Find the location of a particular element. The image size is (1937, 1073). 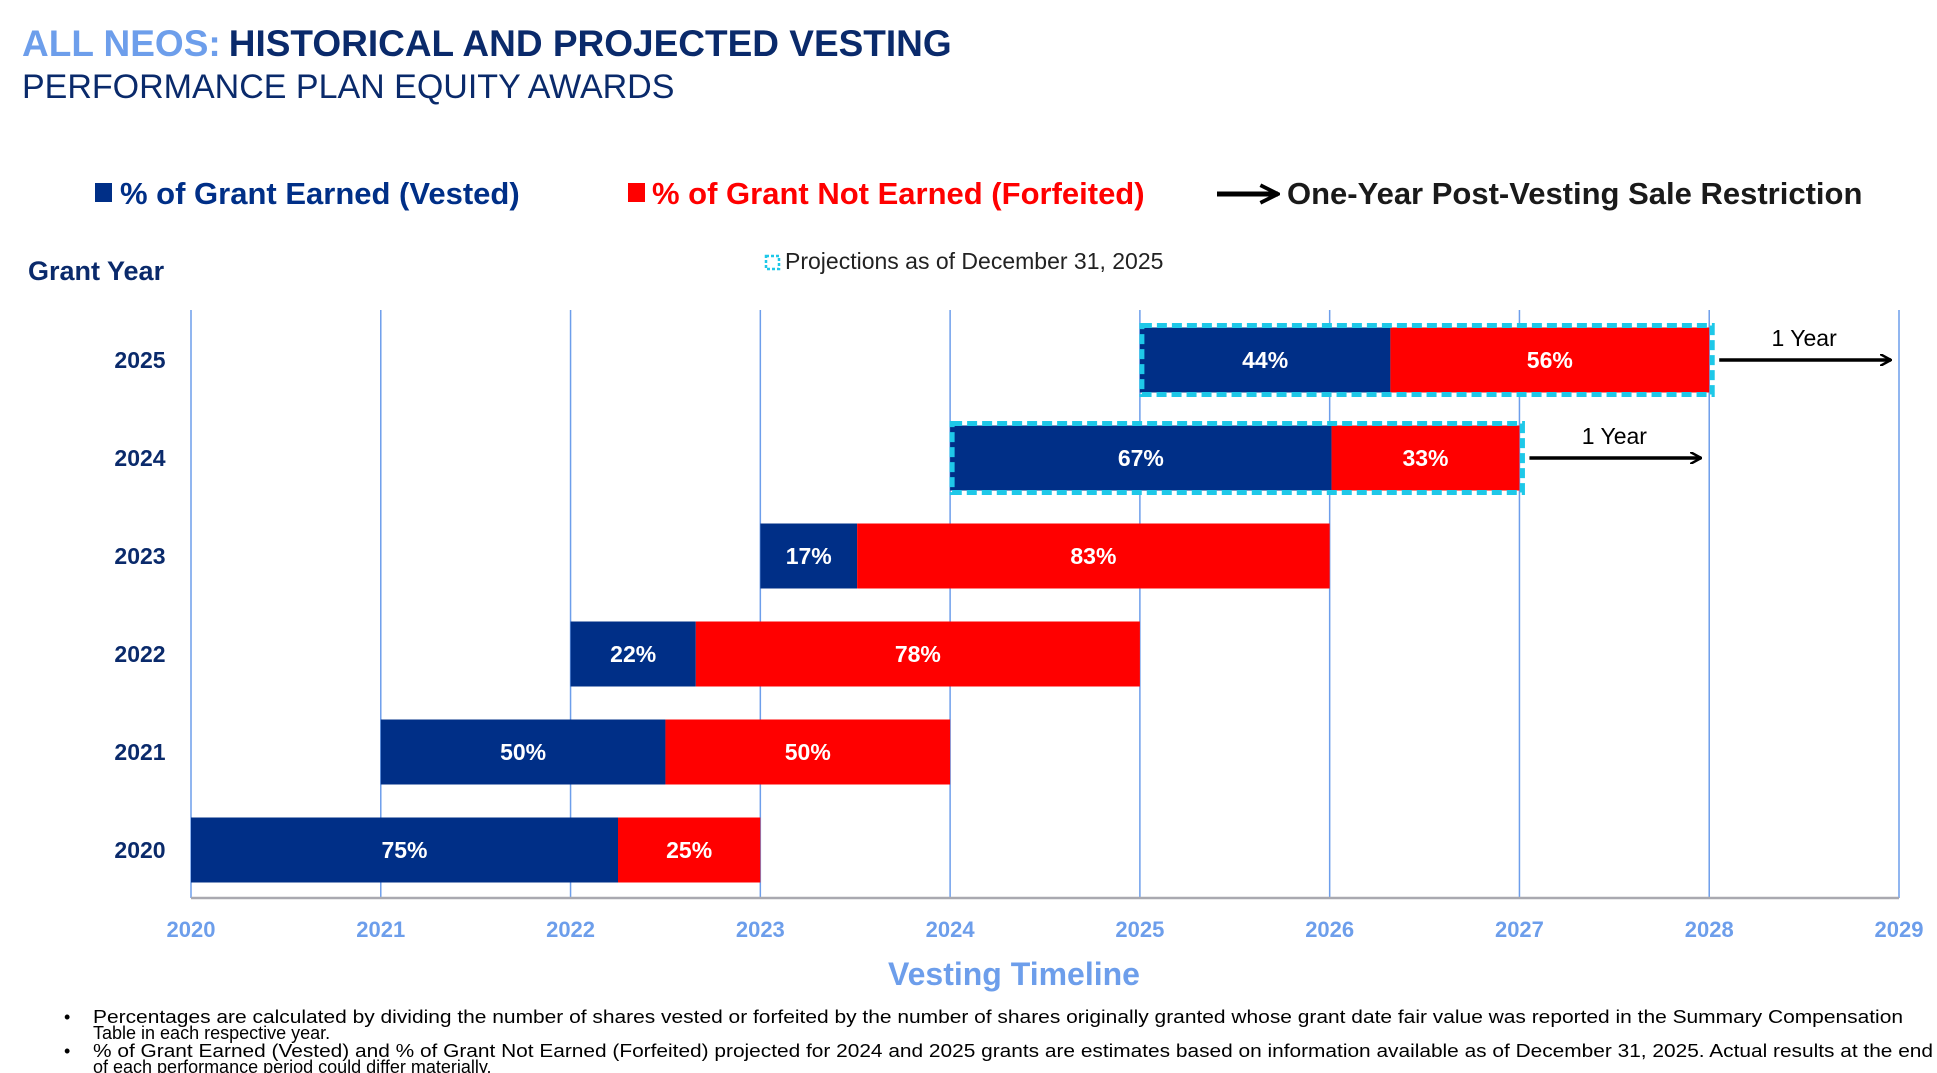

legend-label-forfeited: % of Grant Not Earned (Forfeited) is located at coordinates (898, 193).